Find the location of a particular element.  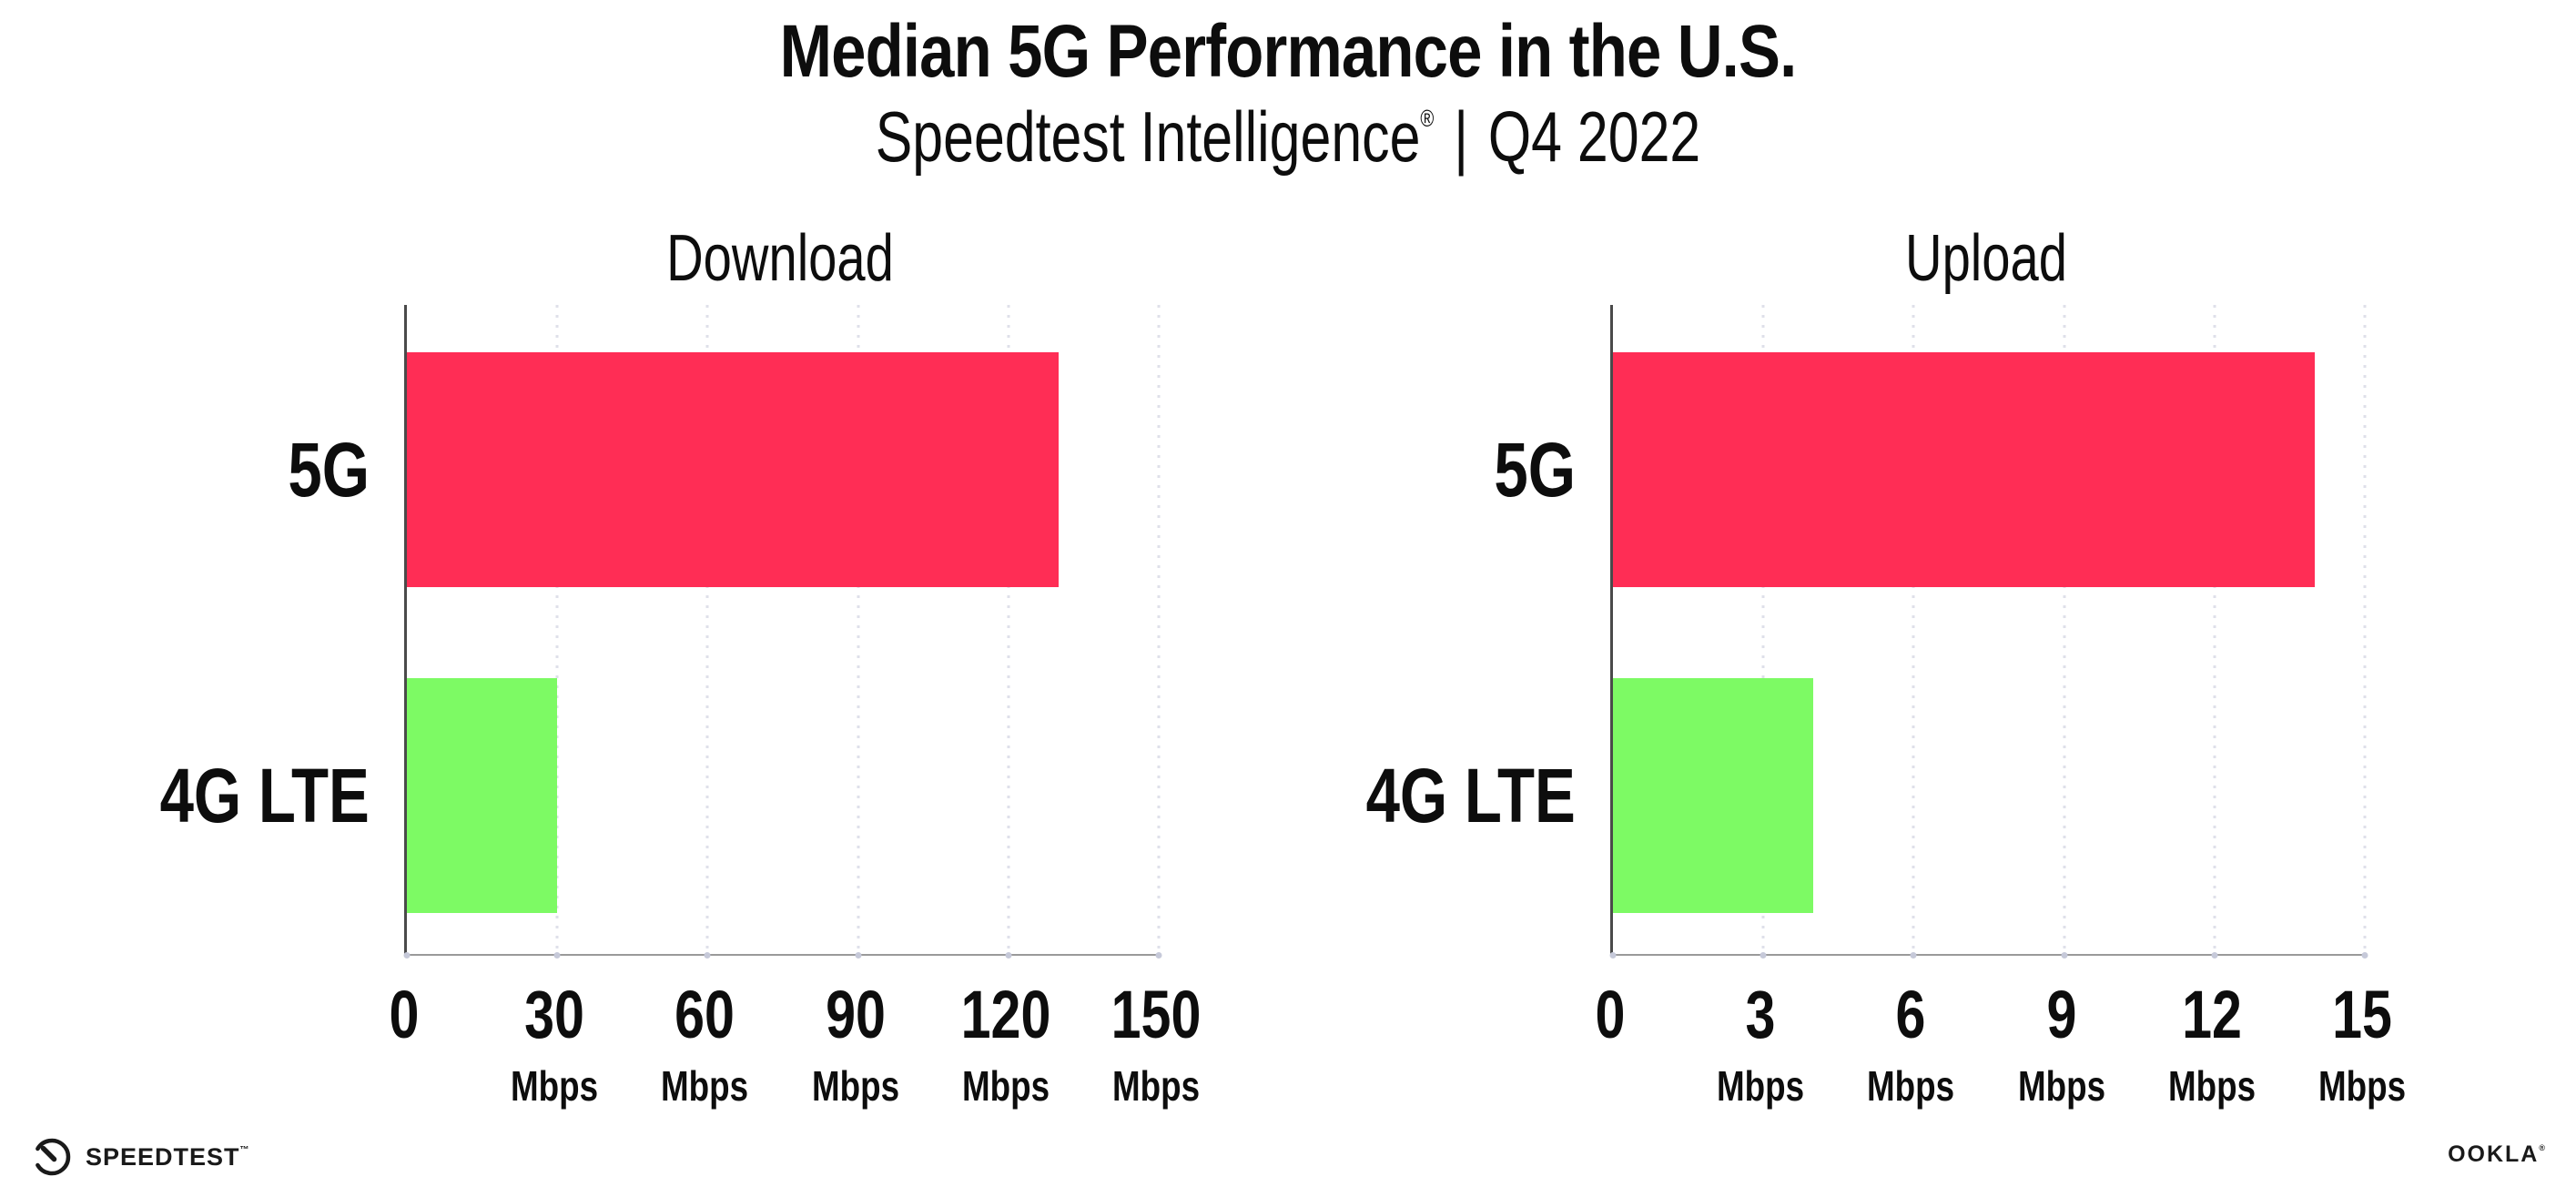

value-axis: 0 3 Mbps 6 Mbps 9 Mbps 12 Mbps 15 Mbps is located at coordinates (2001, 1044).